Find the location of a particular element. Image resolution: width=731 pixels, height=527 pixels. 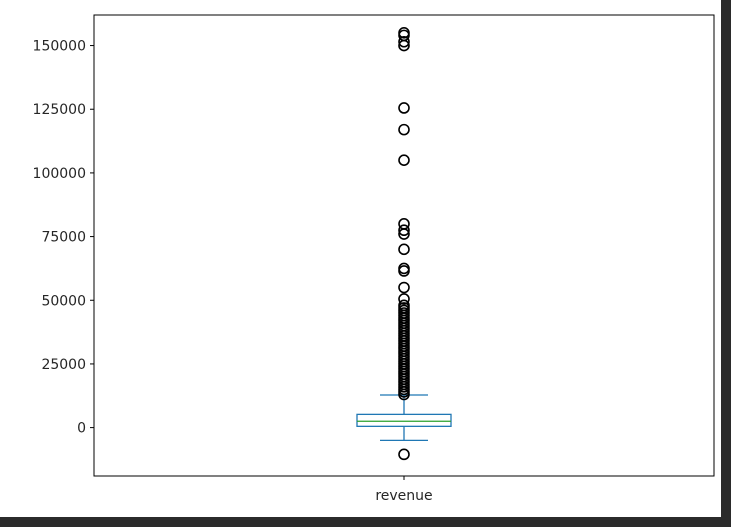

y-axis: 0 25000 50000 75000 100000 125000 150000 is located at coordinates (63, 238).